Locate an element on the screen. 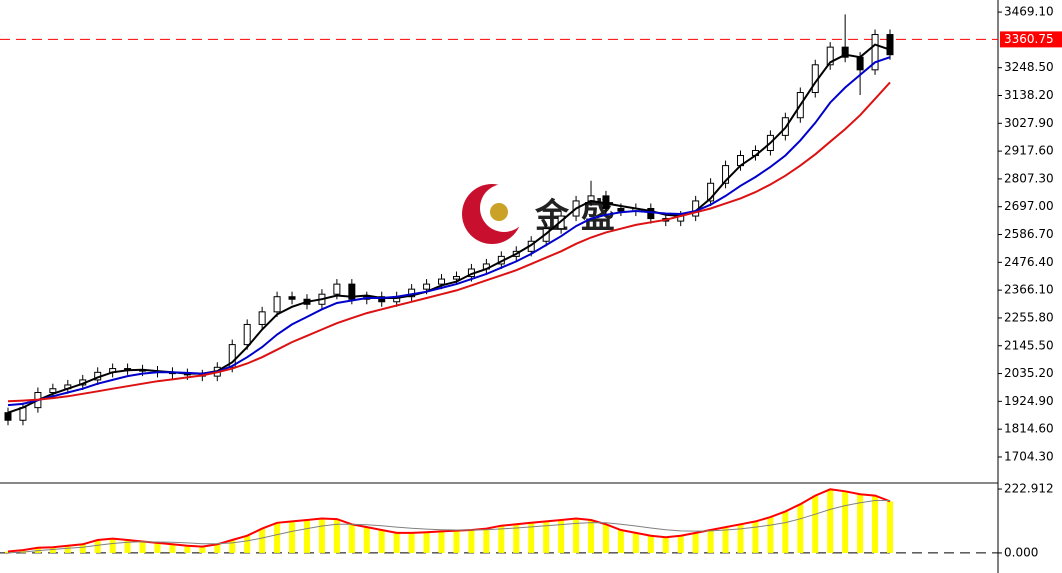  y-tick-label: 1924.90 is located at coordinates (1029, 401).